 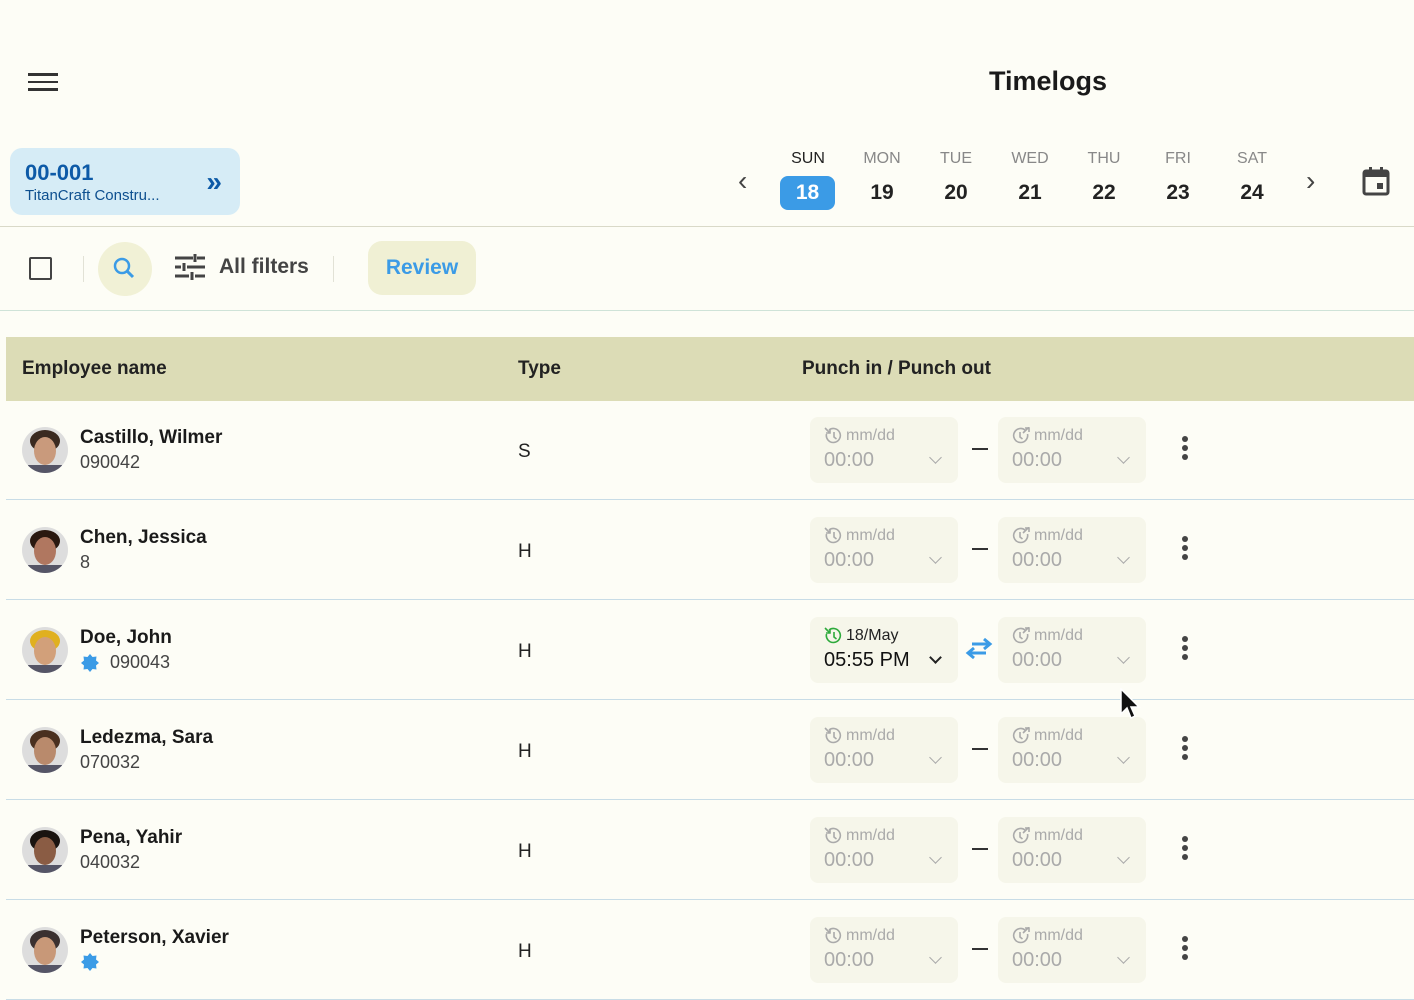 What do you see at coordinates (956, 158) in the screenshot?
I see `day-name: TUE` at bounding box center [956, 158].